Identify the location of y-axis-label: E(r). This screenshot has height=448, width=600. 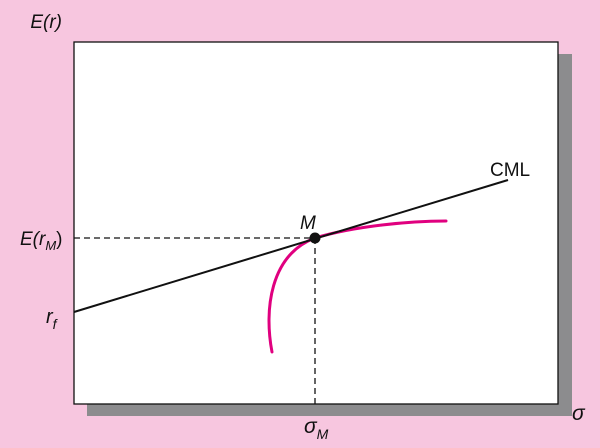
(46, 22).